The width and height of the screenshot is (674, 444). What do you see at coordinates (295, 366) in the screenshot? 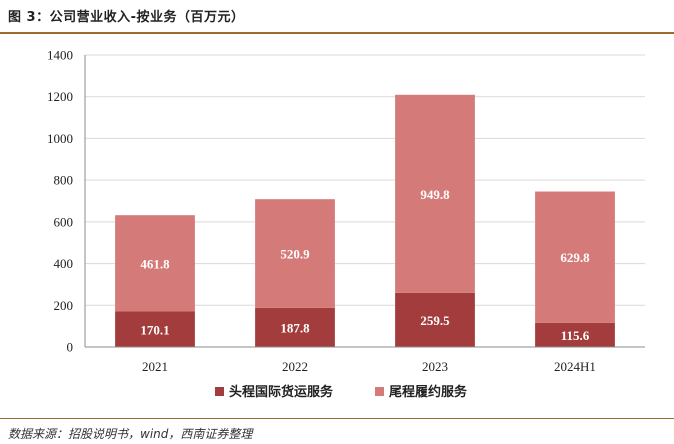
I see `x-tick-label: 2022` at bounding box center [295, 366].